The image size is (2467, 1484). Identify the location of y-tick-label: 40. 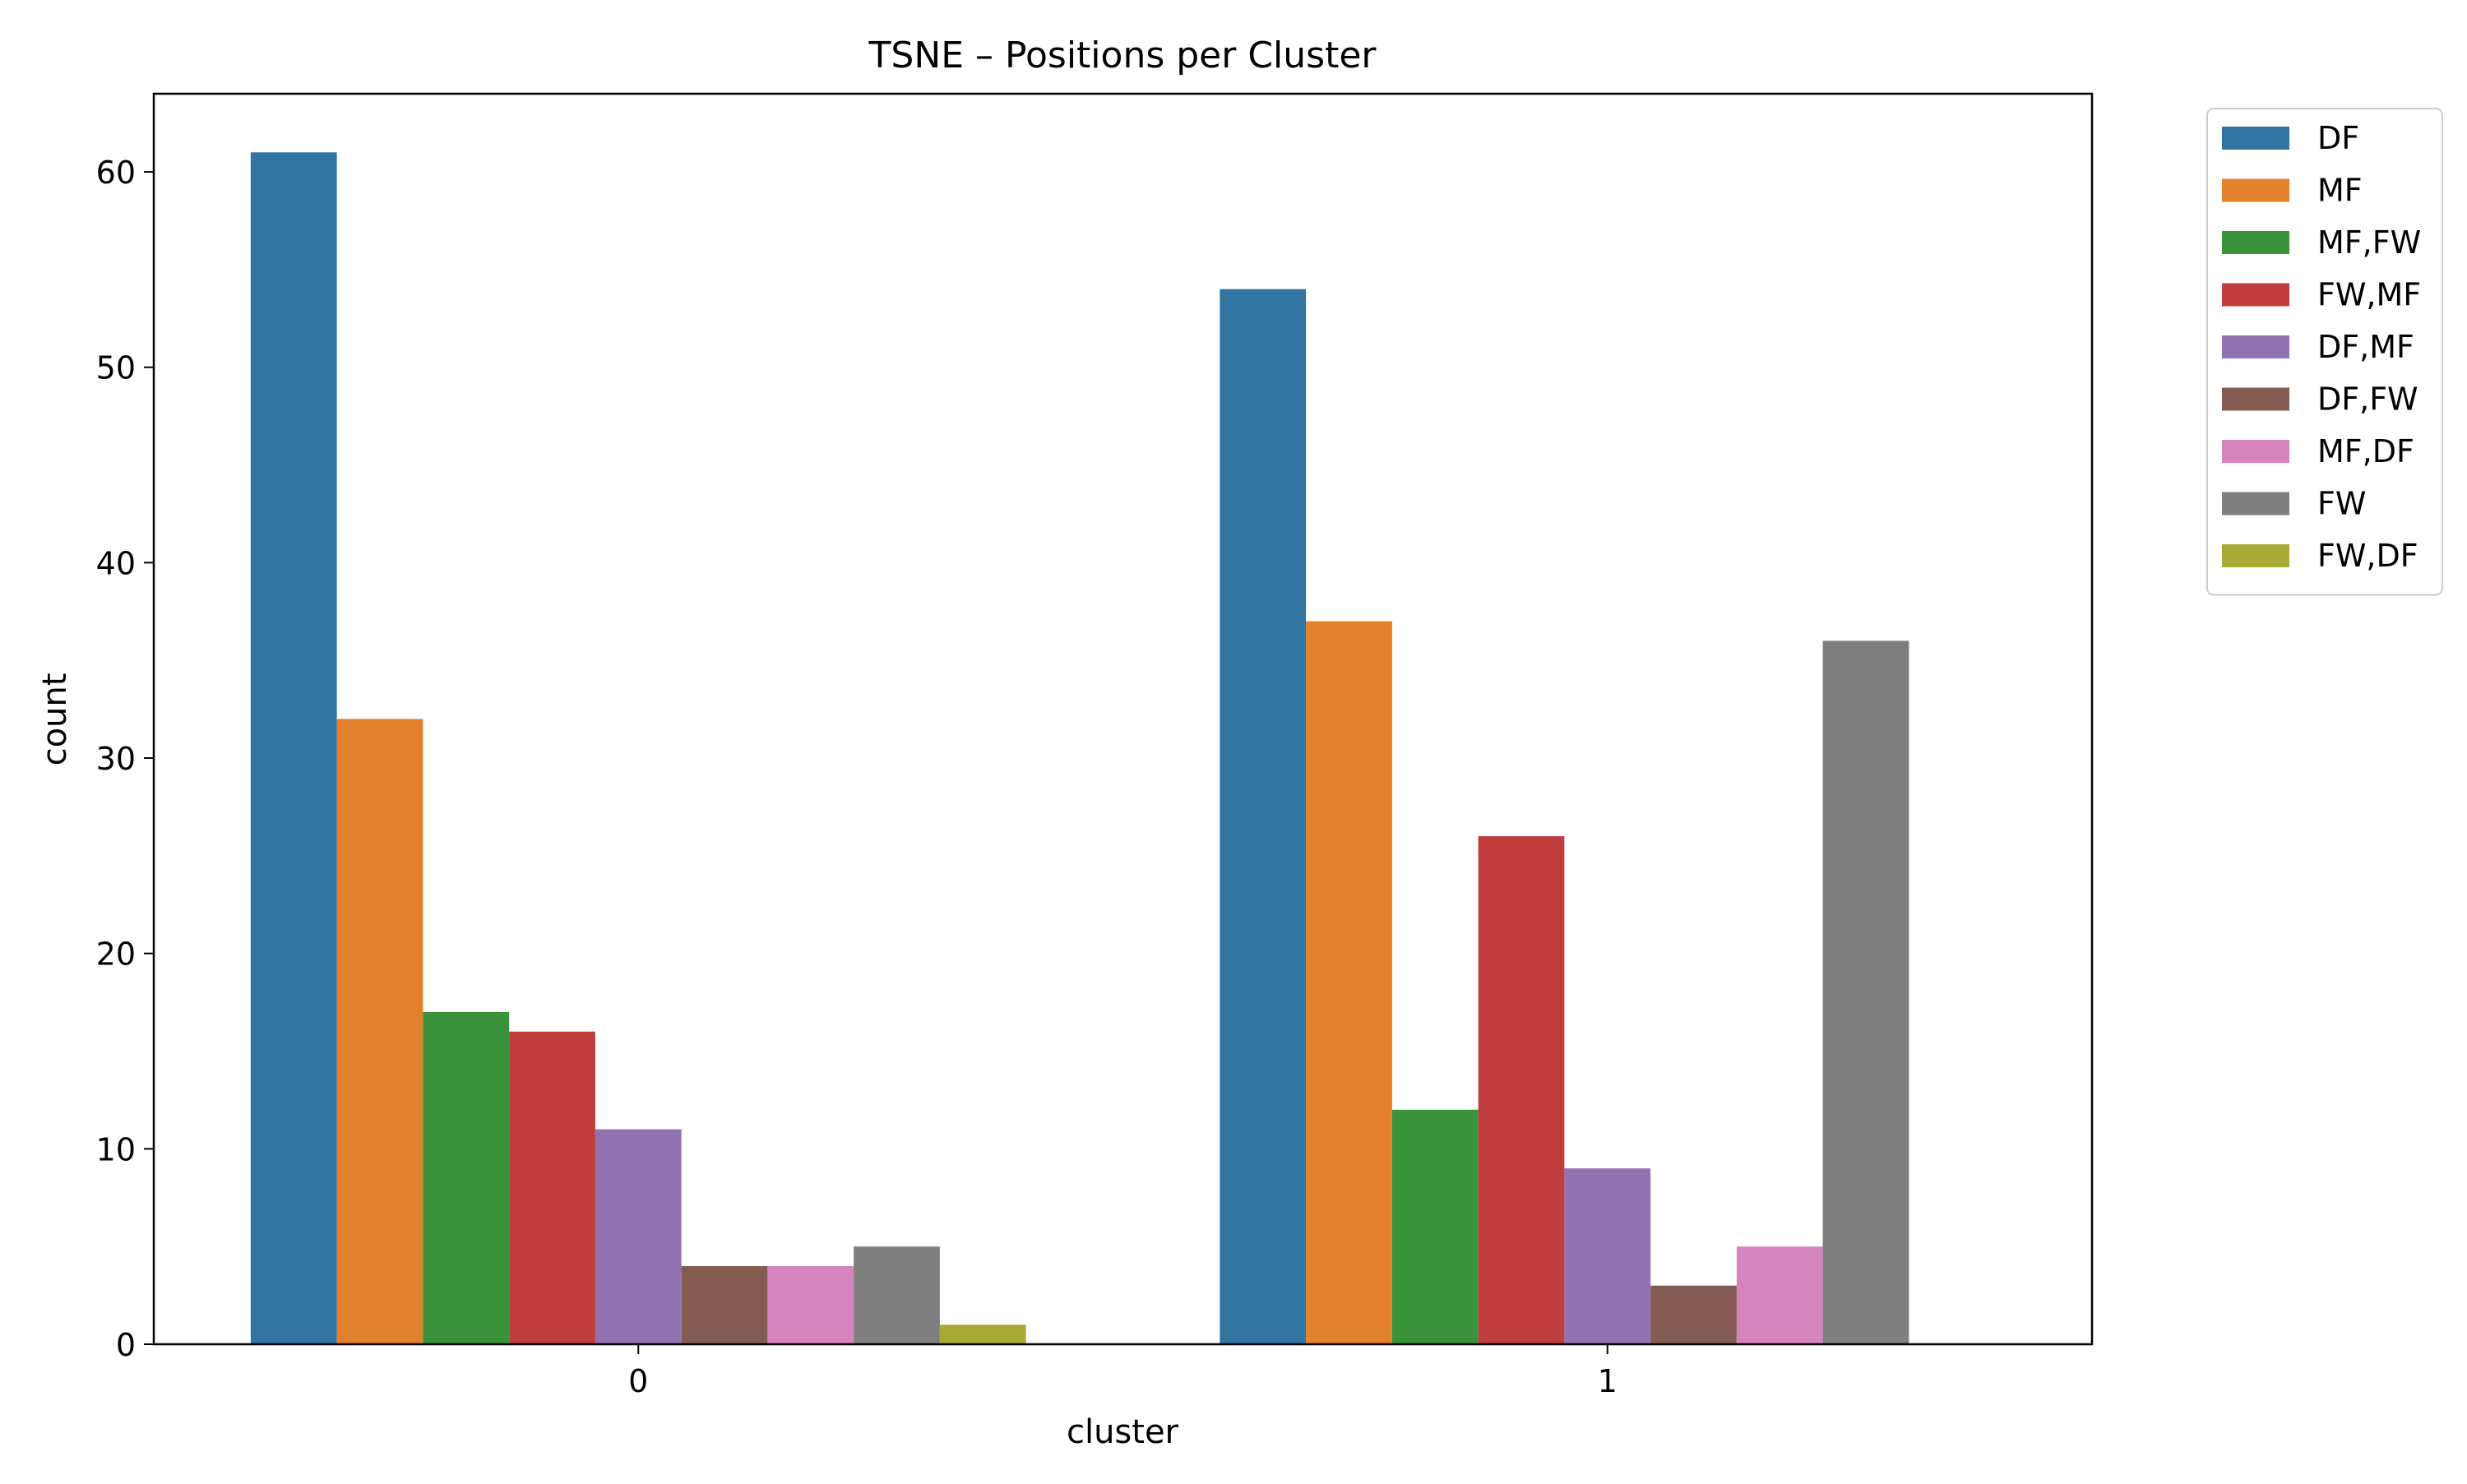
(116, 563).